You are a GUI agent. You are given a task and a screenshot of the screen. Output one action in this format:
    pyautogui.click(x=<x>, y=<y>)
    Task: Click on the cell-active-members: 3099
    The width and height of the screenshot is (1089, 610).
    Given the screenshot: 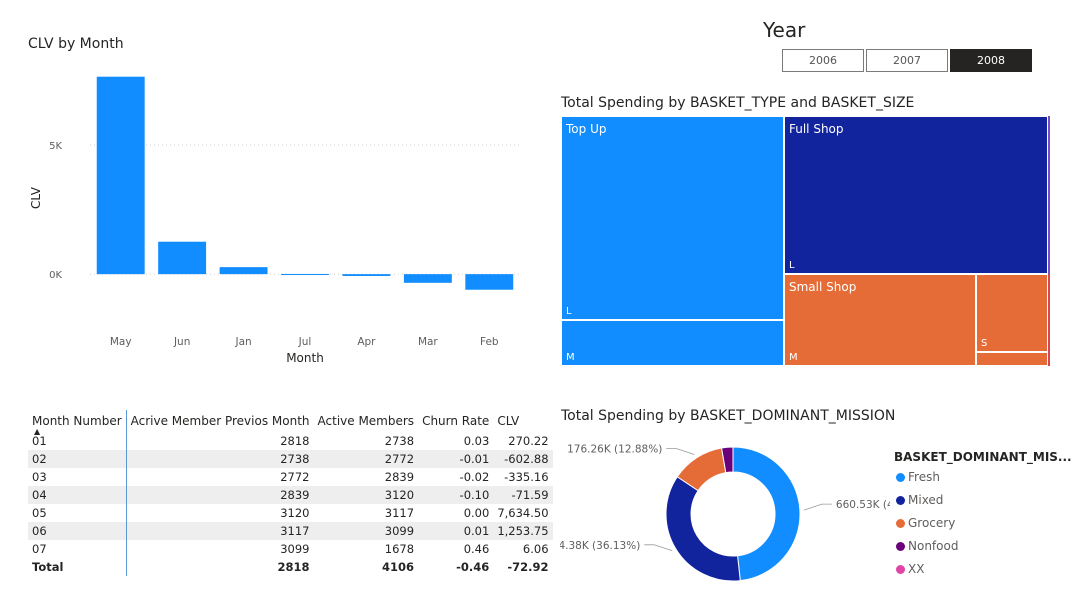 What is the action you would take?
    pyautogui.click(x=366, y=531)
    